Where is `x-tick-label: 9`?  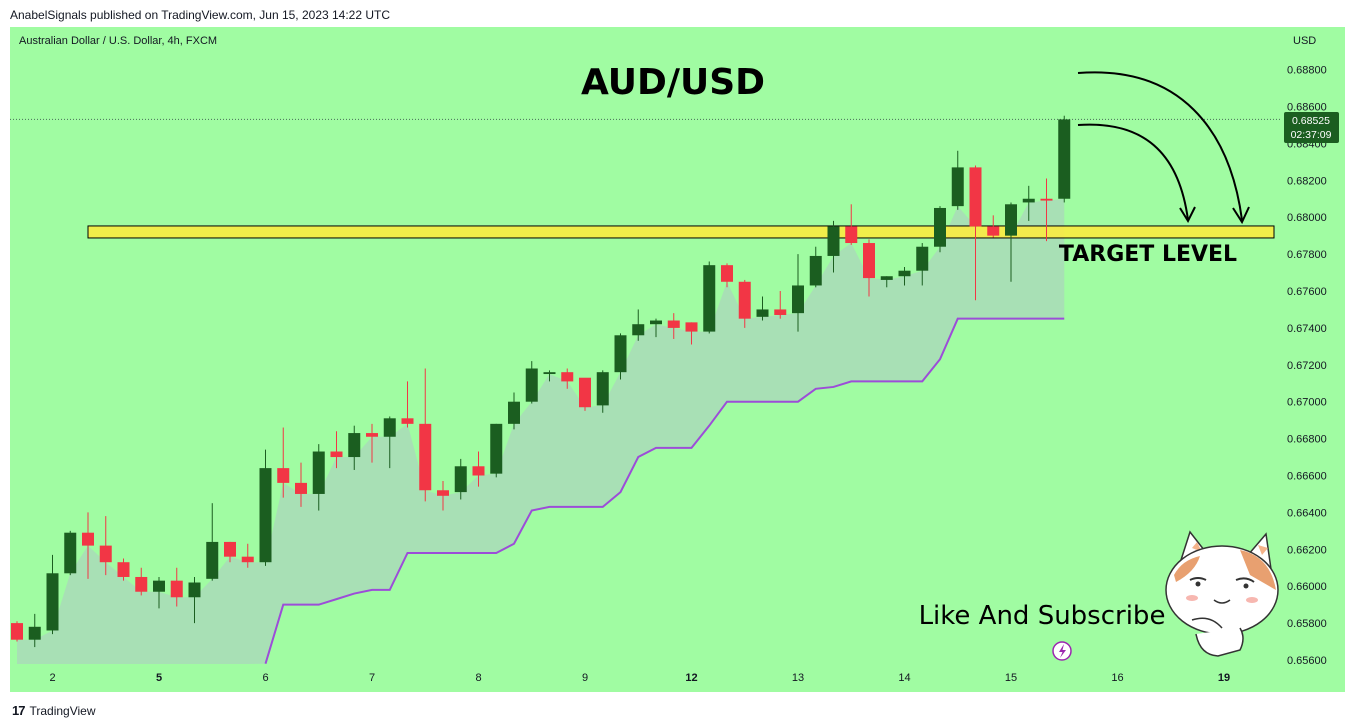
x-tick-label: 9 is located at coordinates (585, 678).